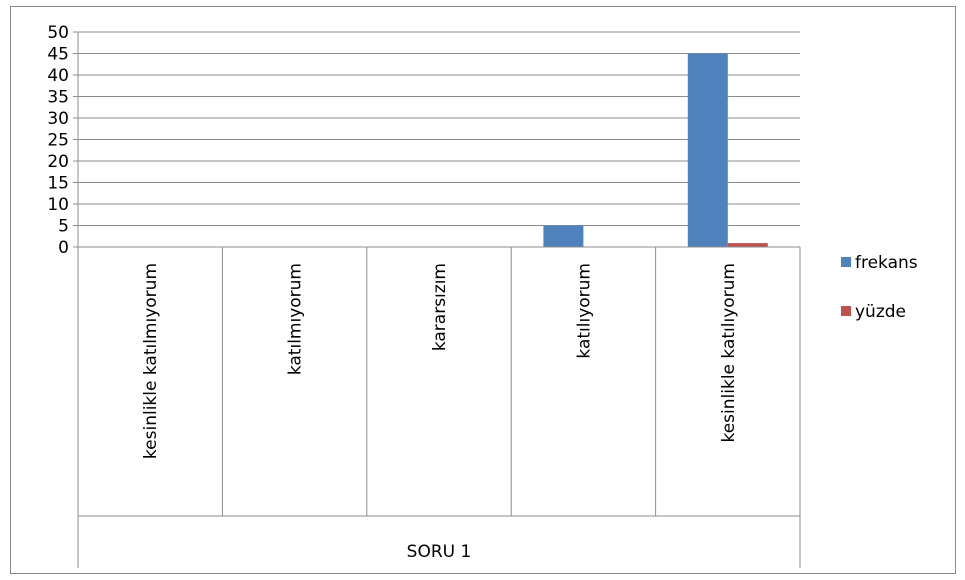 This screenshot has height=580, width=965. I want to click on category-label-3: kararsızım, so click(440, 307).